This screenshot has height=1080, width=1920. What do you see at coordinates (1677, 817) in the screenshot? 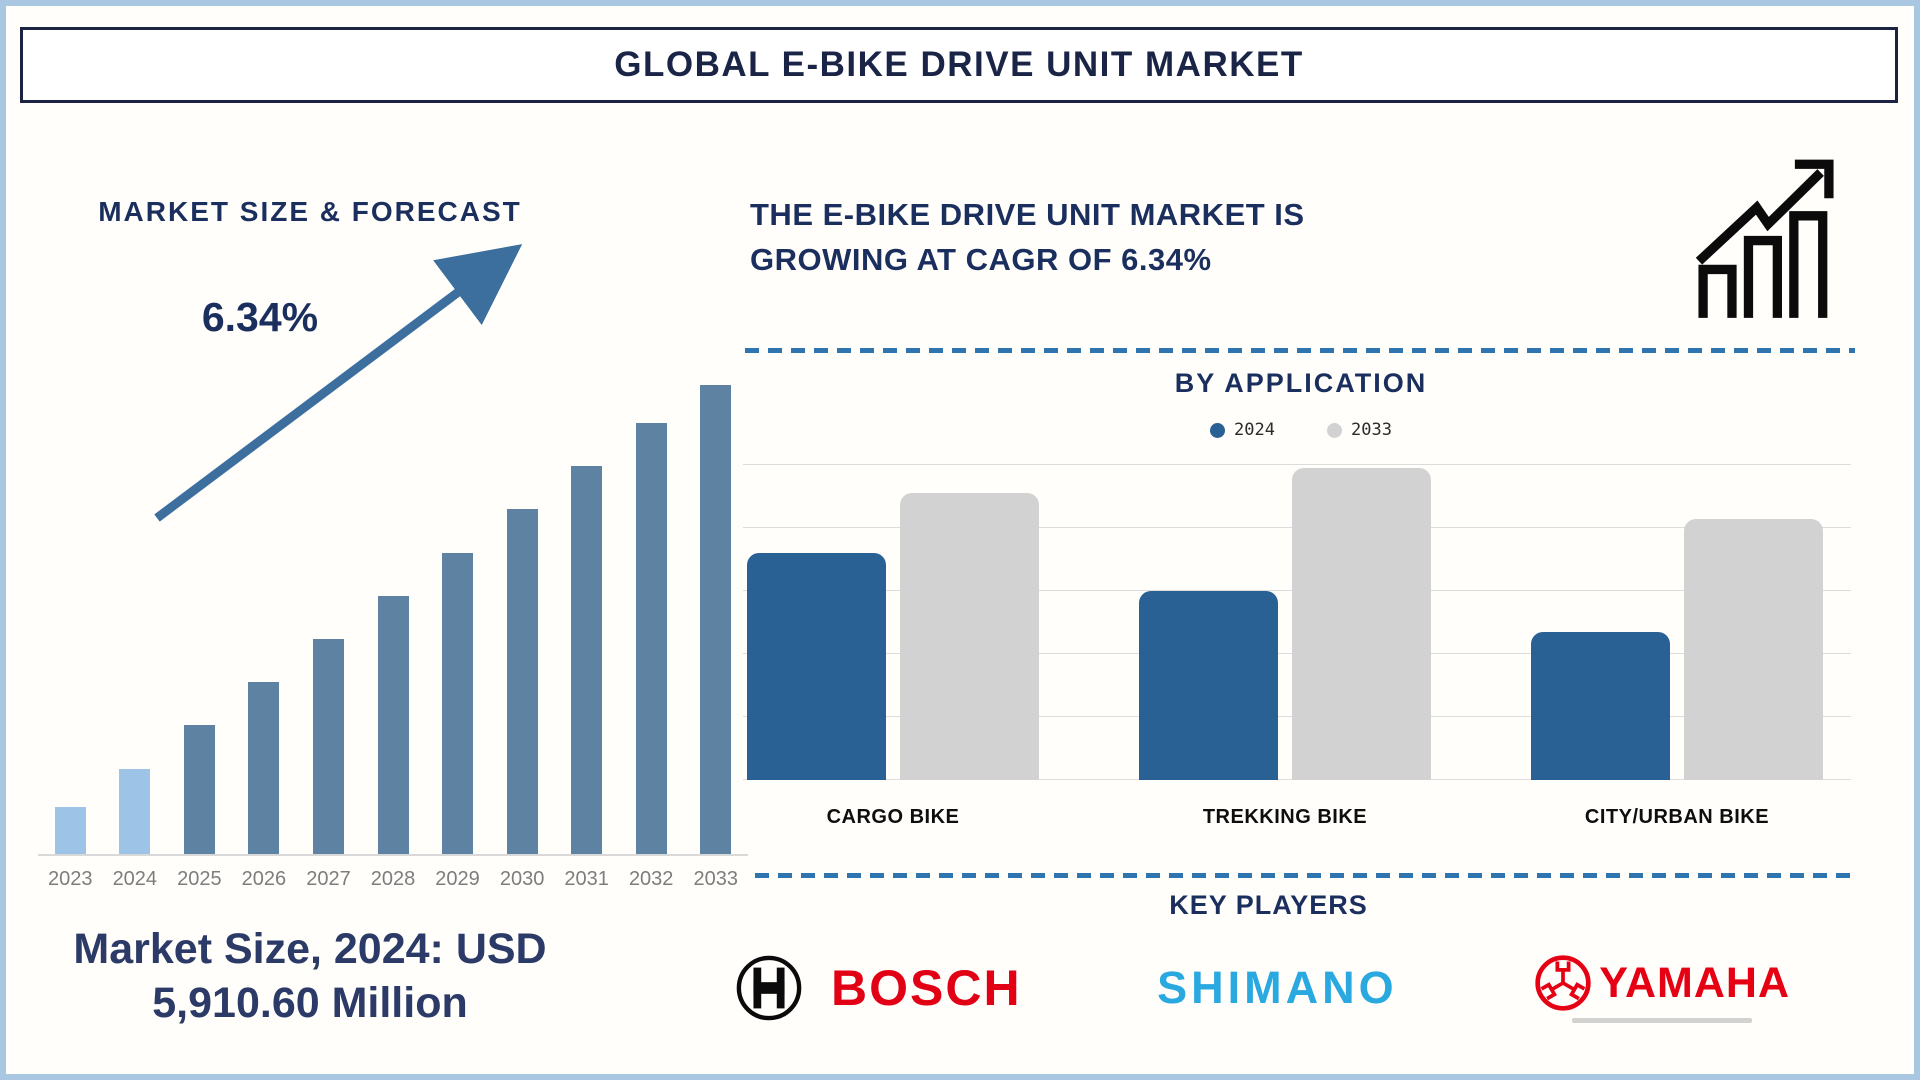
I see `category-label-2: CITY/URBAN BIKE` at bounding box center [1677, 817].